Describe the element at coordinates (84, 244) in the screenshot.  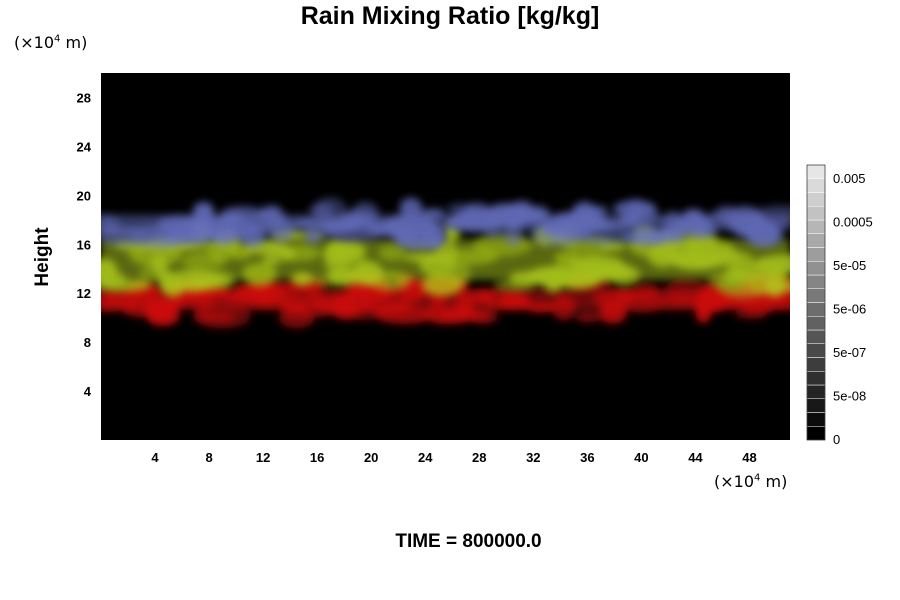
I see `y-axis: 4 8 12 16 20 24 28` at that location.